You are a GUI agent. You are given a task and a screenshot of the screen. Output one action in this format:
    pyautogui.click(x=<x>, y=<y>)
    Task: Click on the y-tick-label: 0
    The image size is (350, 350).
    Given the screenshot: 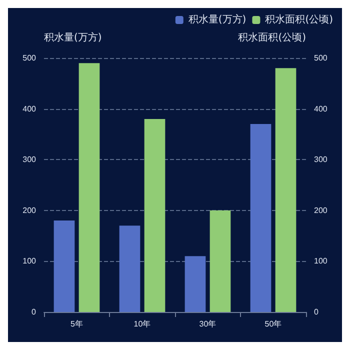 What is the action you would take?
    pyautogui.click(x=34, y=312)
    